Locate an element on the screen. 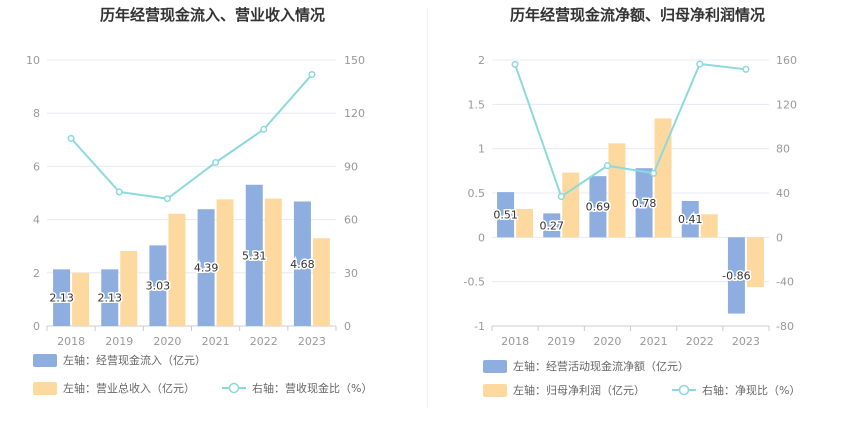  right-axis-tick-label: 160 is located at coordinates (786, 60).